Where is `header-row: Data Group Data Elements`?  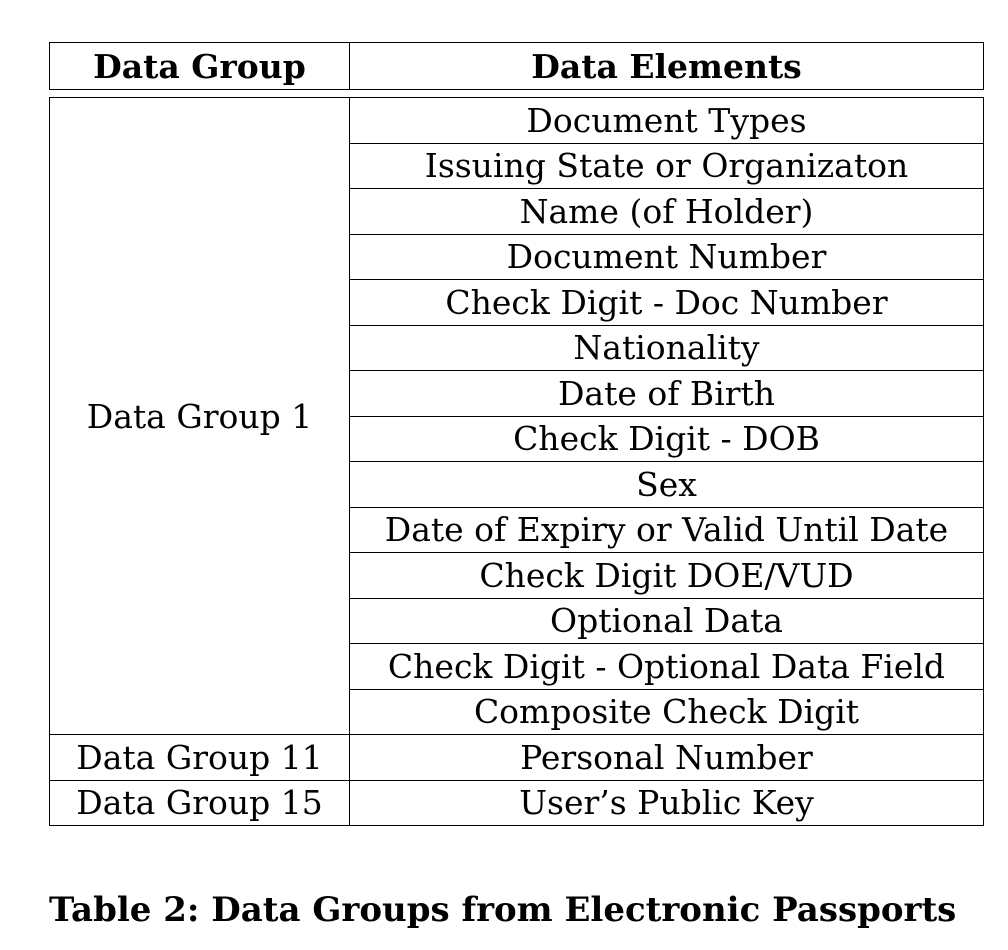
header-row: Data Group Data Elements is located at coordinates (516, 66).